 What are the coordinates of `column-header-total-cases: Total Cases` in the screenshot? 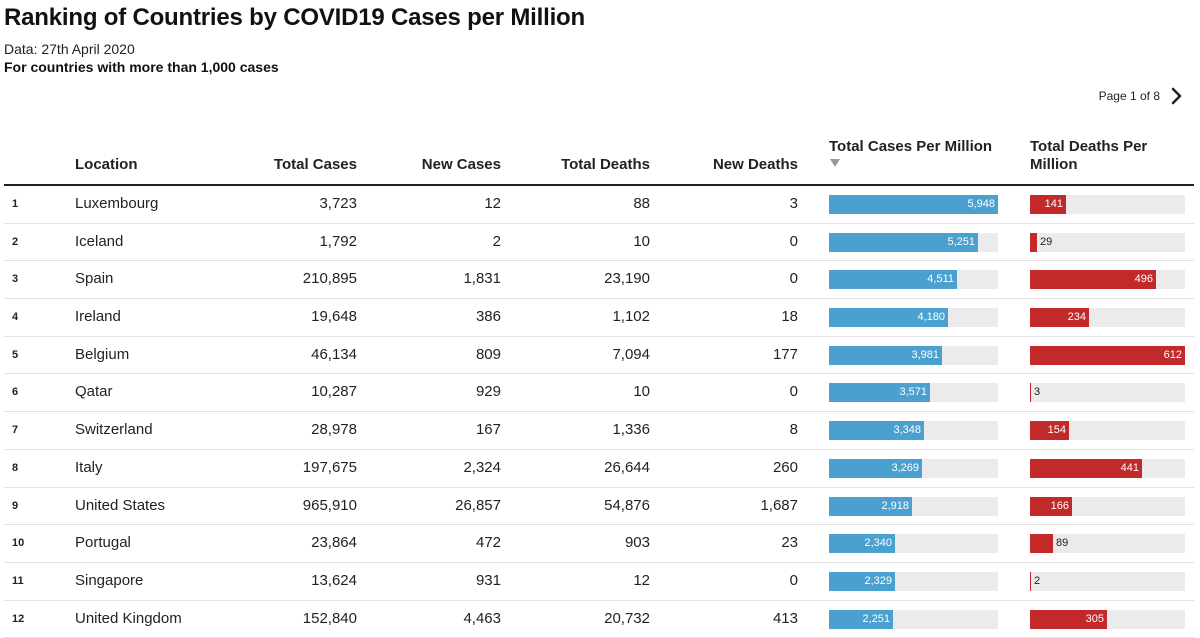 It's located at (315, 164).